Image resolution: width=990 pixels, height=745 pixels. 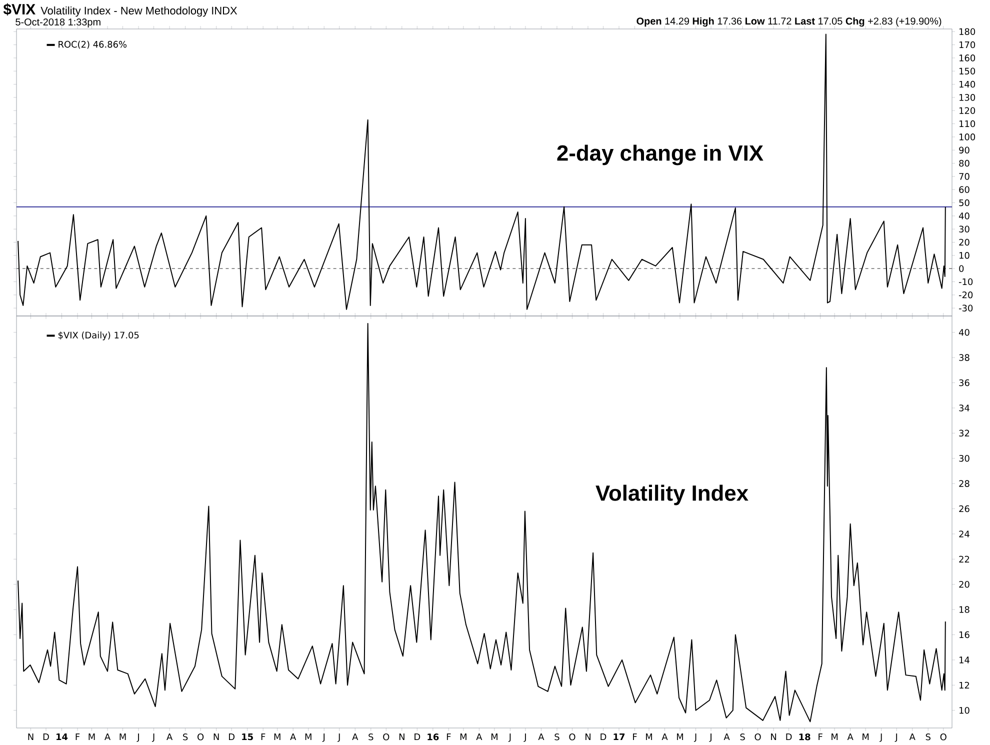 I want to click on chart-subtitle: Volatility Index - New Methodology INDX, so click(x=139, y=11).